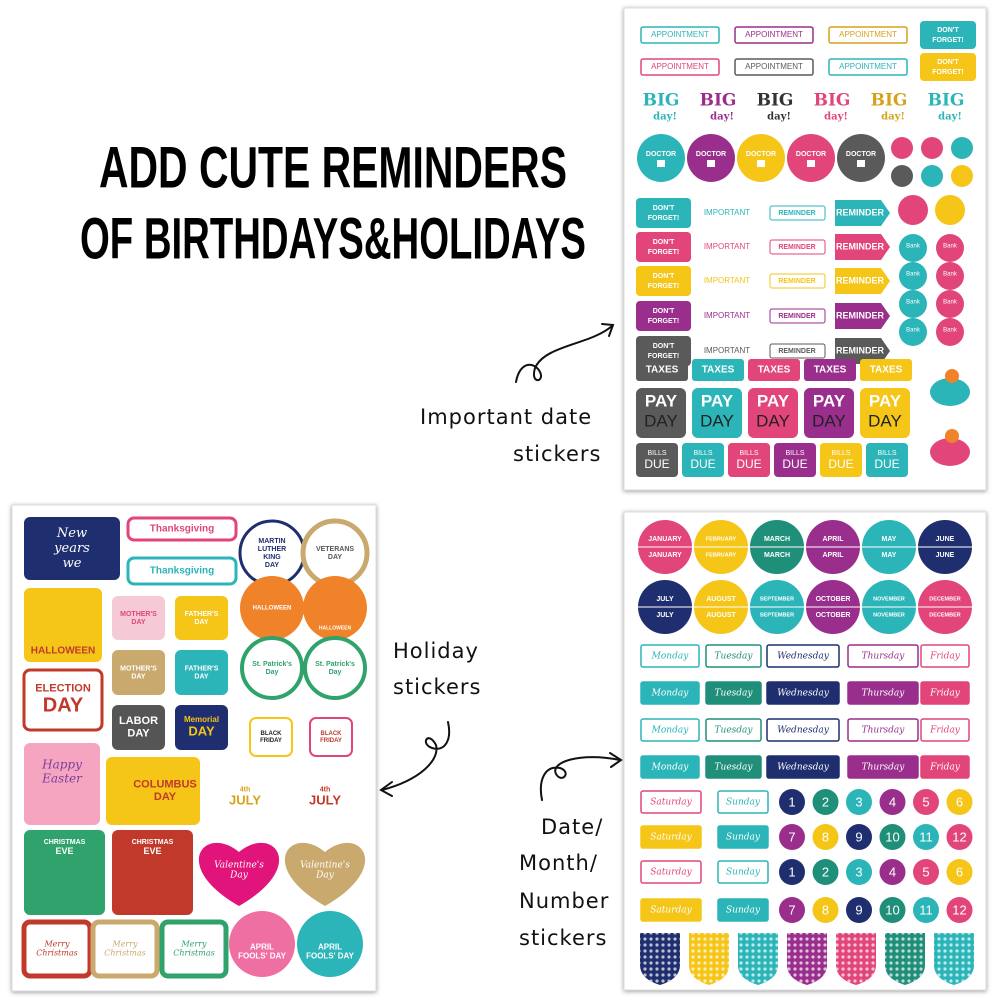 Image resolution: width=1000 pixels, height=1000 pixels. I want to click on sticker-text: Thanksgiving, so click(182, 571).